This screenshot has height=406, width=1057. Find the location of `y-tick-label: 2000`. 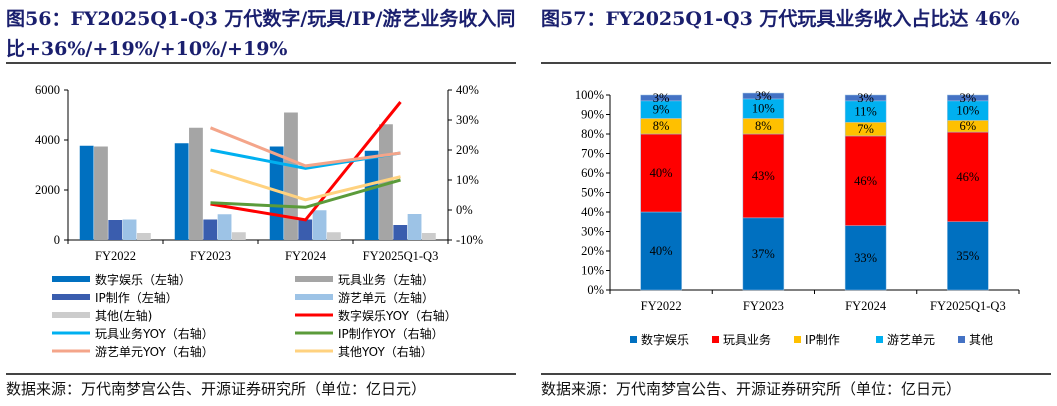

y-tick-label: 2000 is located at coordinates (47, 190).